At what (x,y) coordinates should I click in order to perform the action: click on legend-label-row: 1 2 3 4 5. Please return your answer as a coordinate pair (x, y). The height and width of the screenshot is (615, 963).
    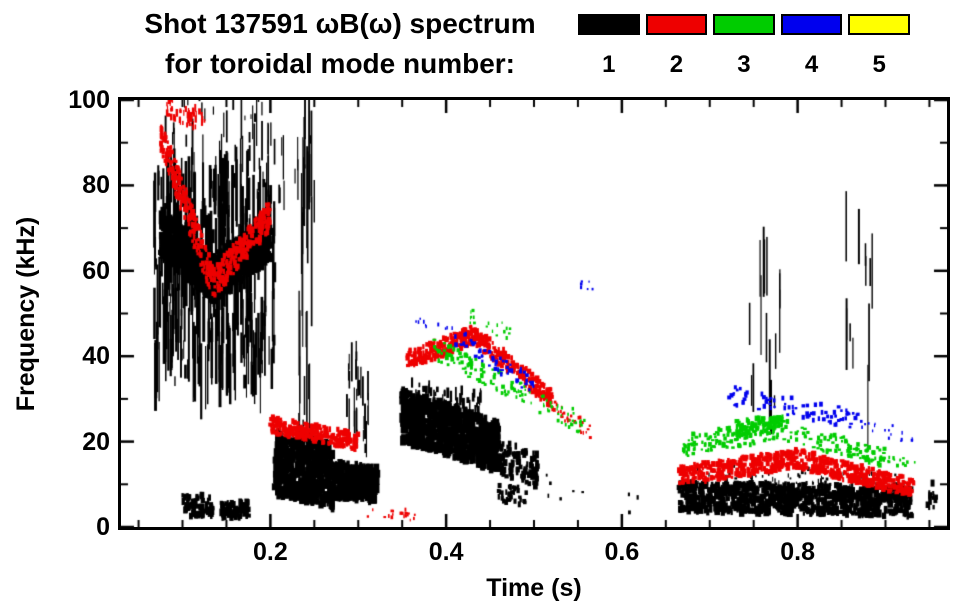
    Looking at the image, I should click on (744, 65).